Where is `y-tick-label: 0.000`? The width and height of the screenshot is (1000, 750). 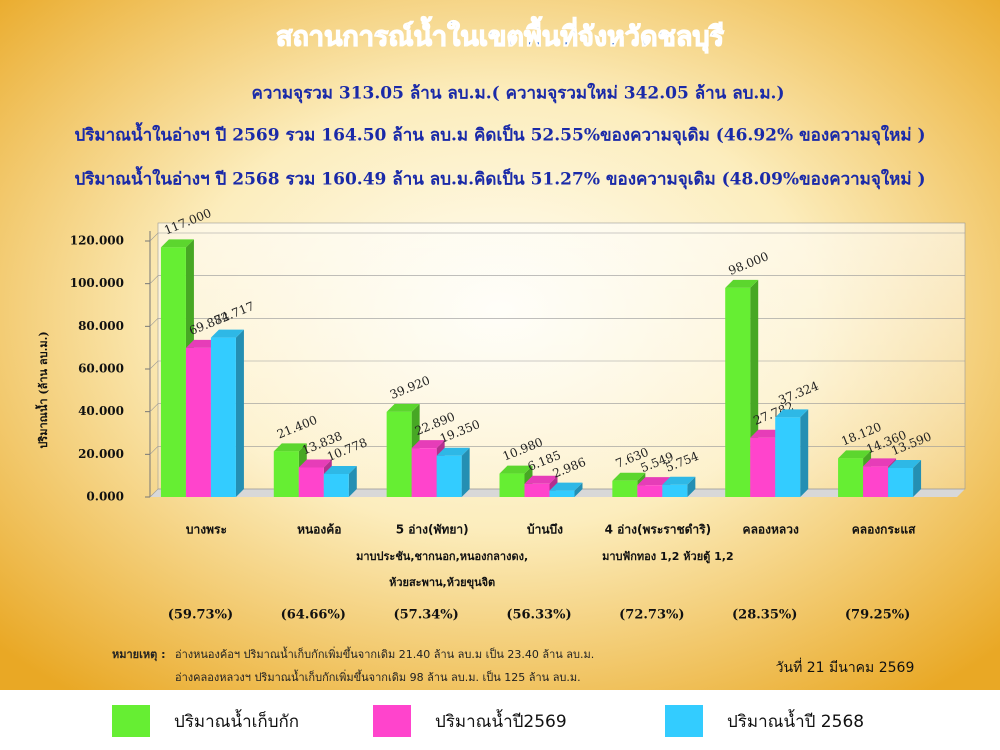 y-tick-label: 0.000 is located at coordinates (105, 497).